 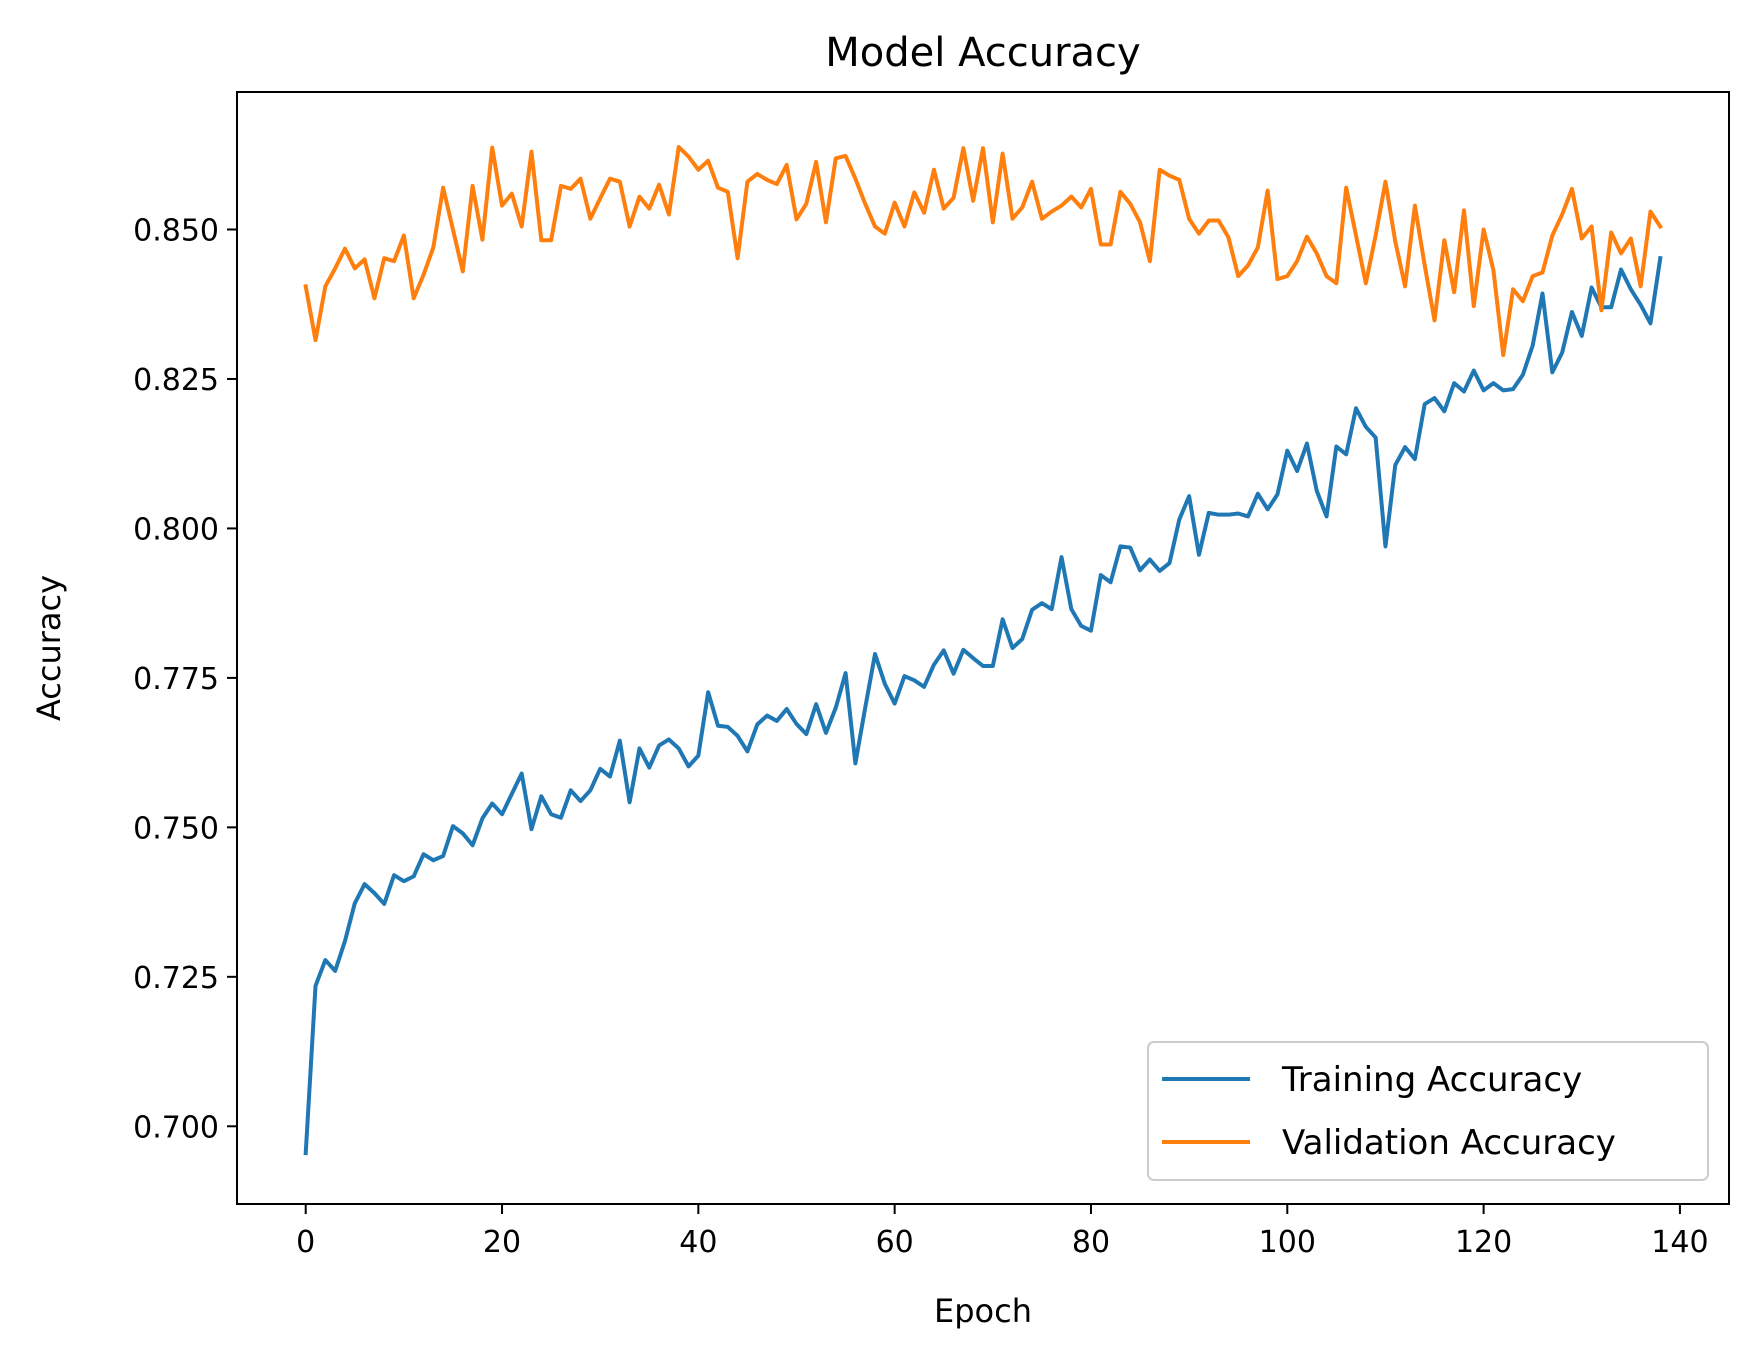 I want to click on x-tick-label: 100, so click(x=1287, y=1242).